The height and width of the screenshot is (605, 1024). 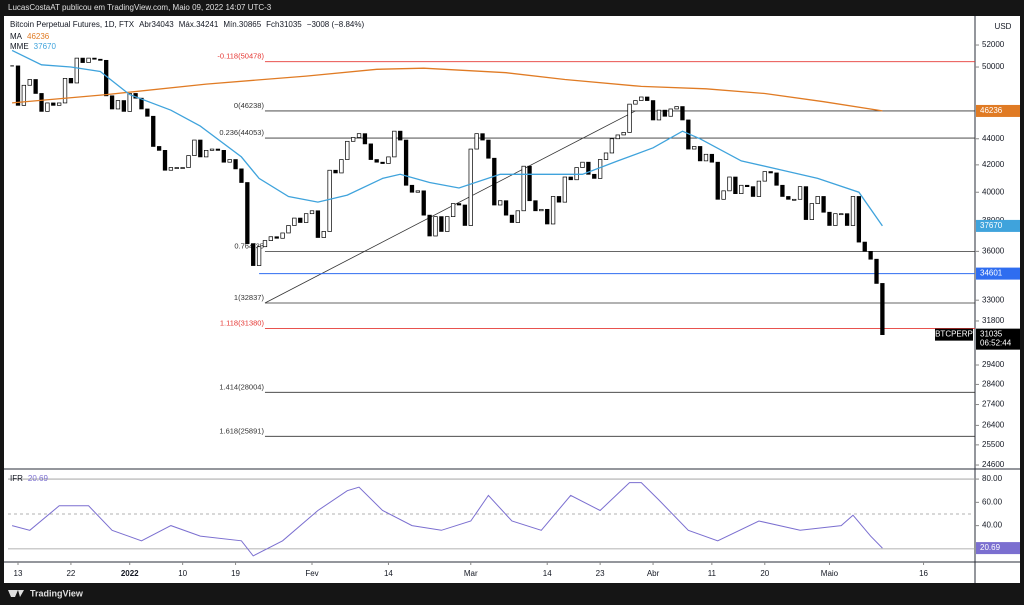 I want to click on rsi-line, so click(x=447, y=519).